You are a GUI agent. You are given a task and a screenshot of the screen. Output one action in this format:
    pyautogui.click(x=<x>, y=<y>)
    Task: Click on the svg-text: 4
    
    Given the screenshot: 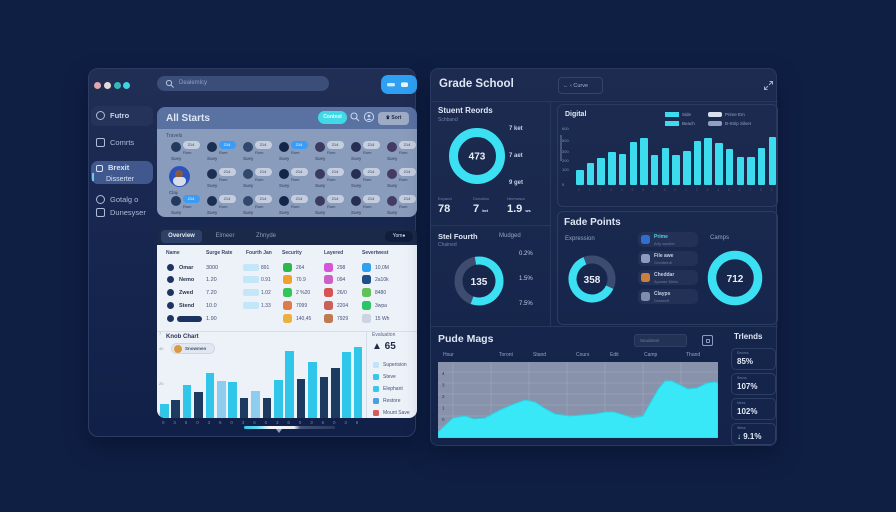 What is the action you would take?
    pyautogui.click(x=443, y=373)
    